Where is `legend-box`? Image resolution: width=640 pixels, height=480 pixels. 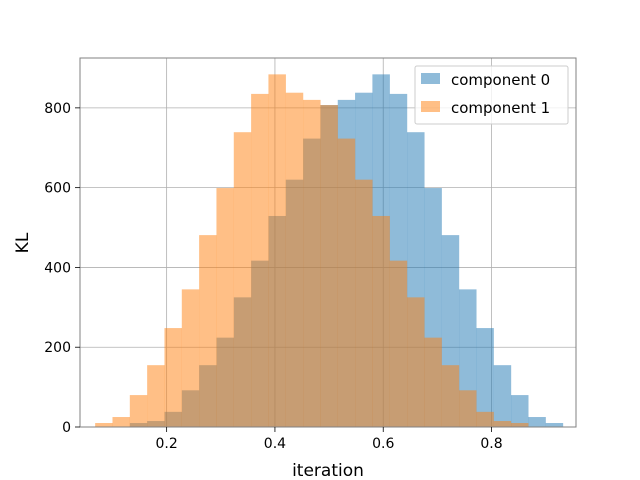 legend-box is located at coordinates (491, 95).